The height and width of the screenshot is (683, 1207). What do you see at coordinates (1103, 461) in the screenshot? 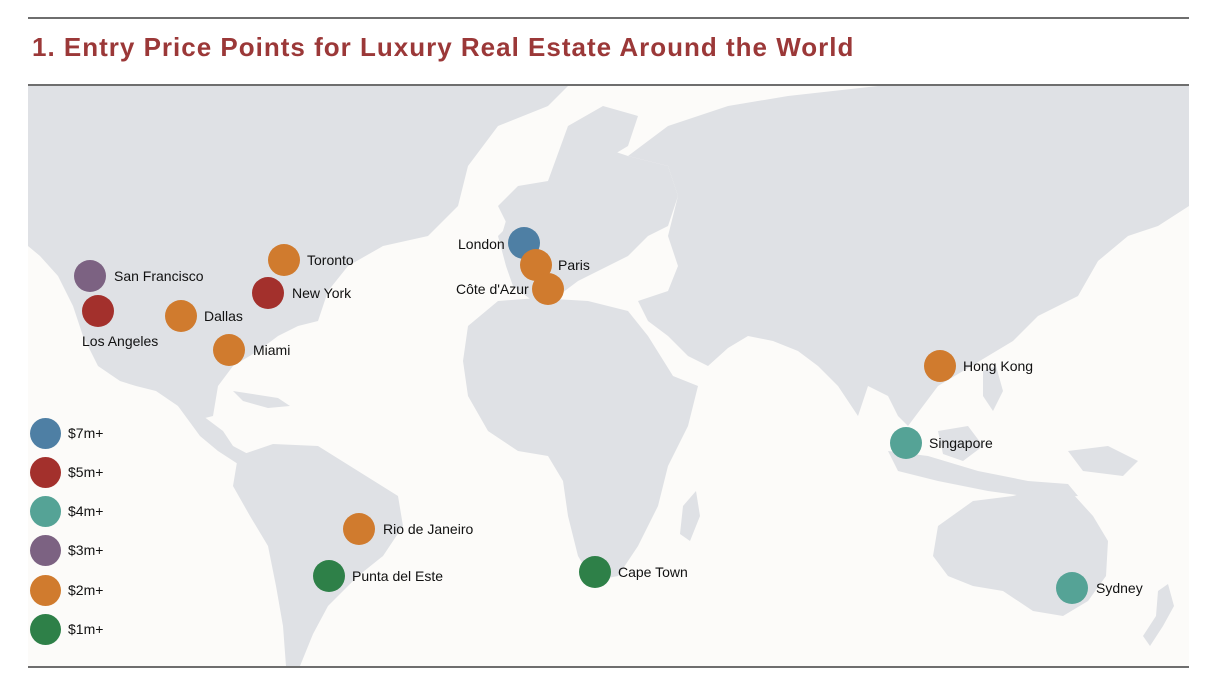
I see `landmass-new-guinea` at bounding box center [1103, 461].